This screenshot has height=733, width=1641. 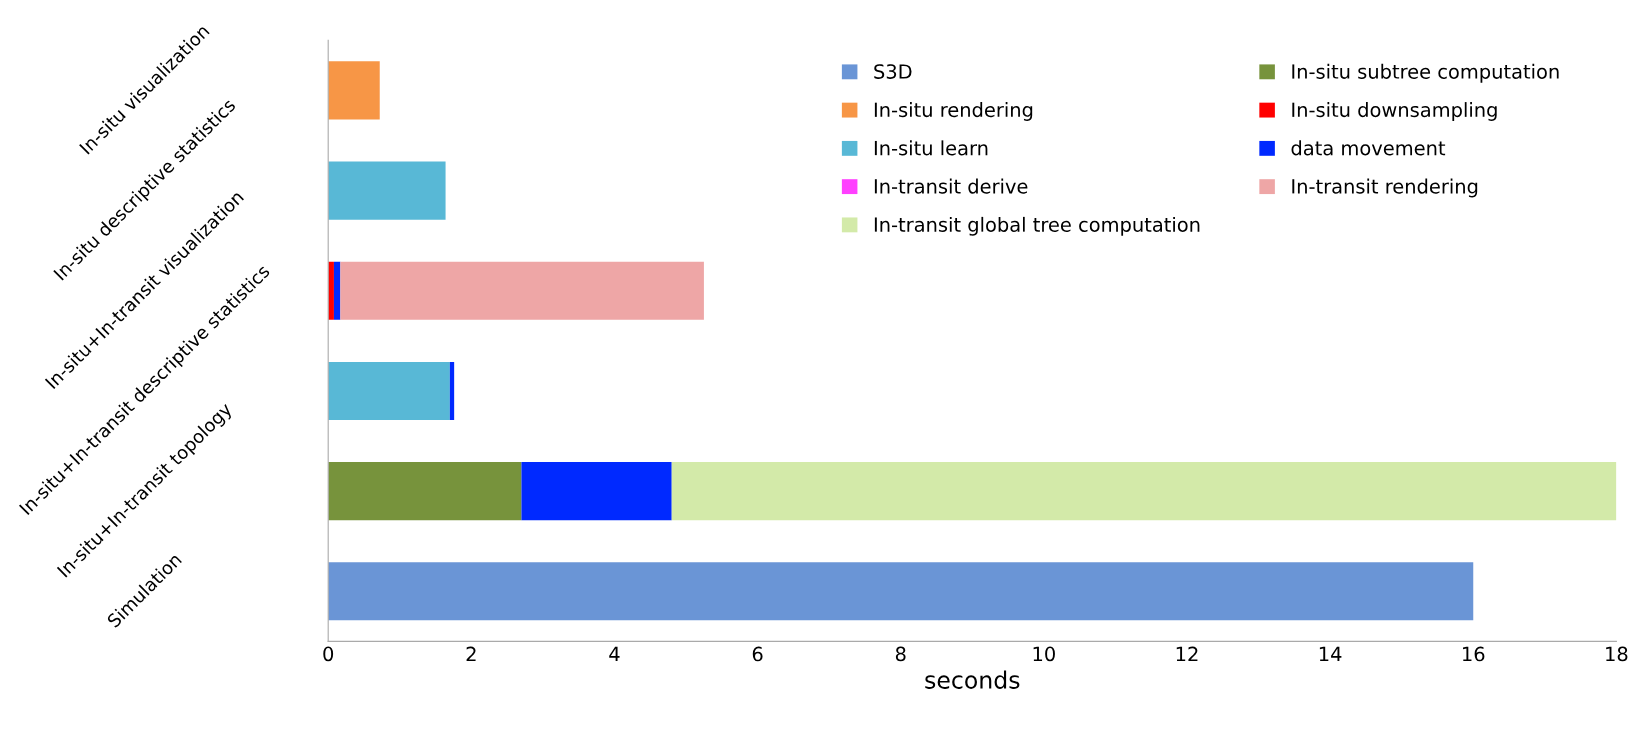 I want to click on x-tick-label: 10, so click(x=1044, y=654).